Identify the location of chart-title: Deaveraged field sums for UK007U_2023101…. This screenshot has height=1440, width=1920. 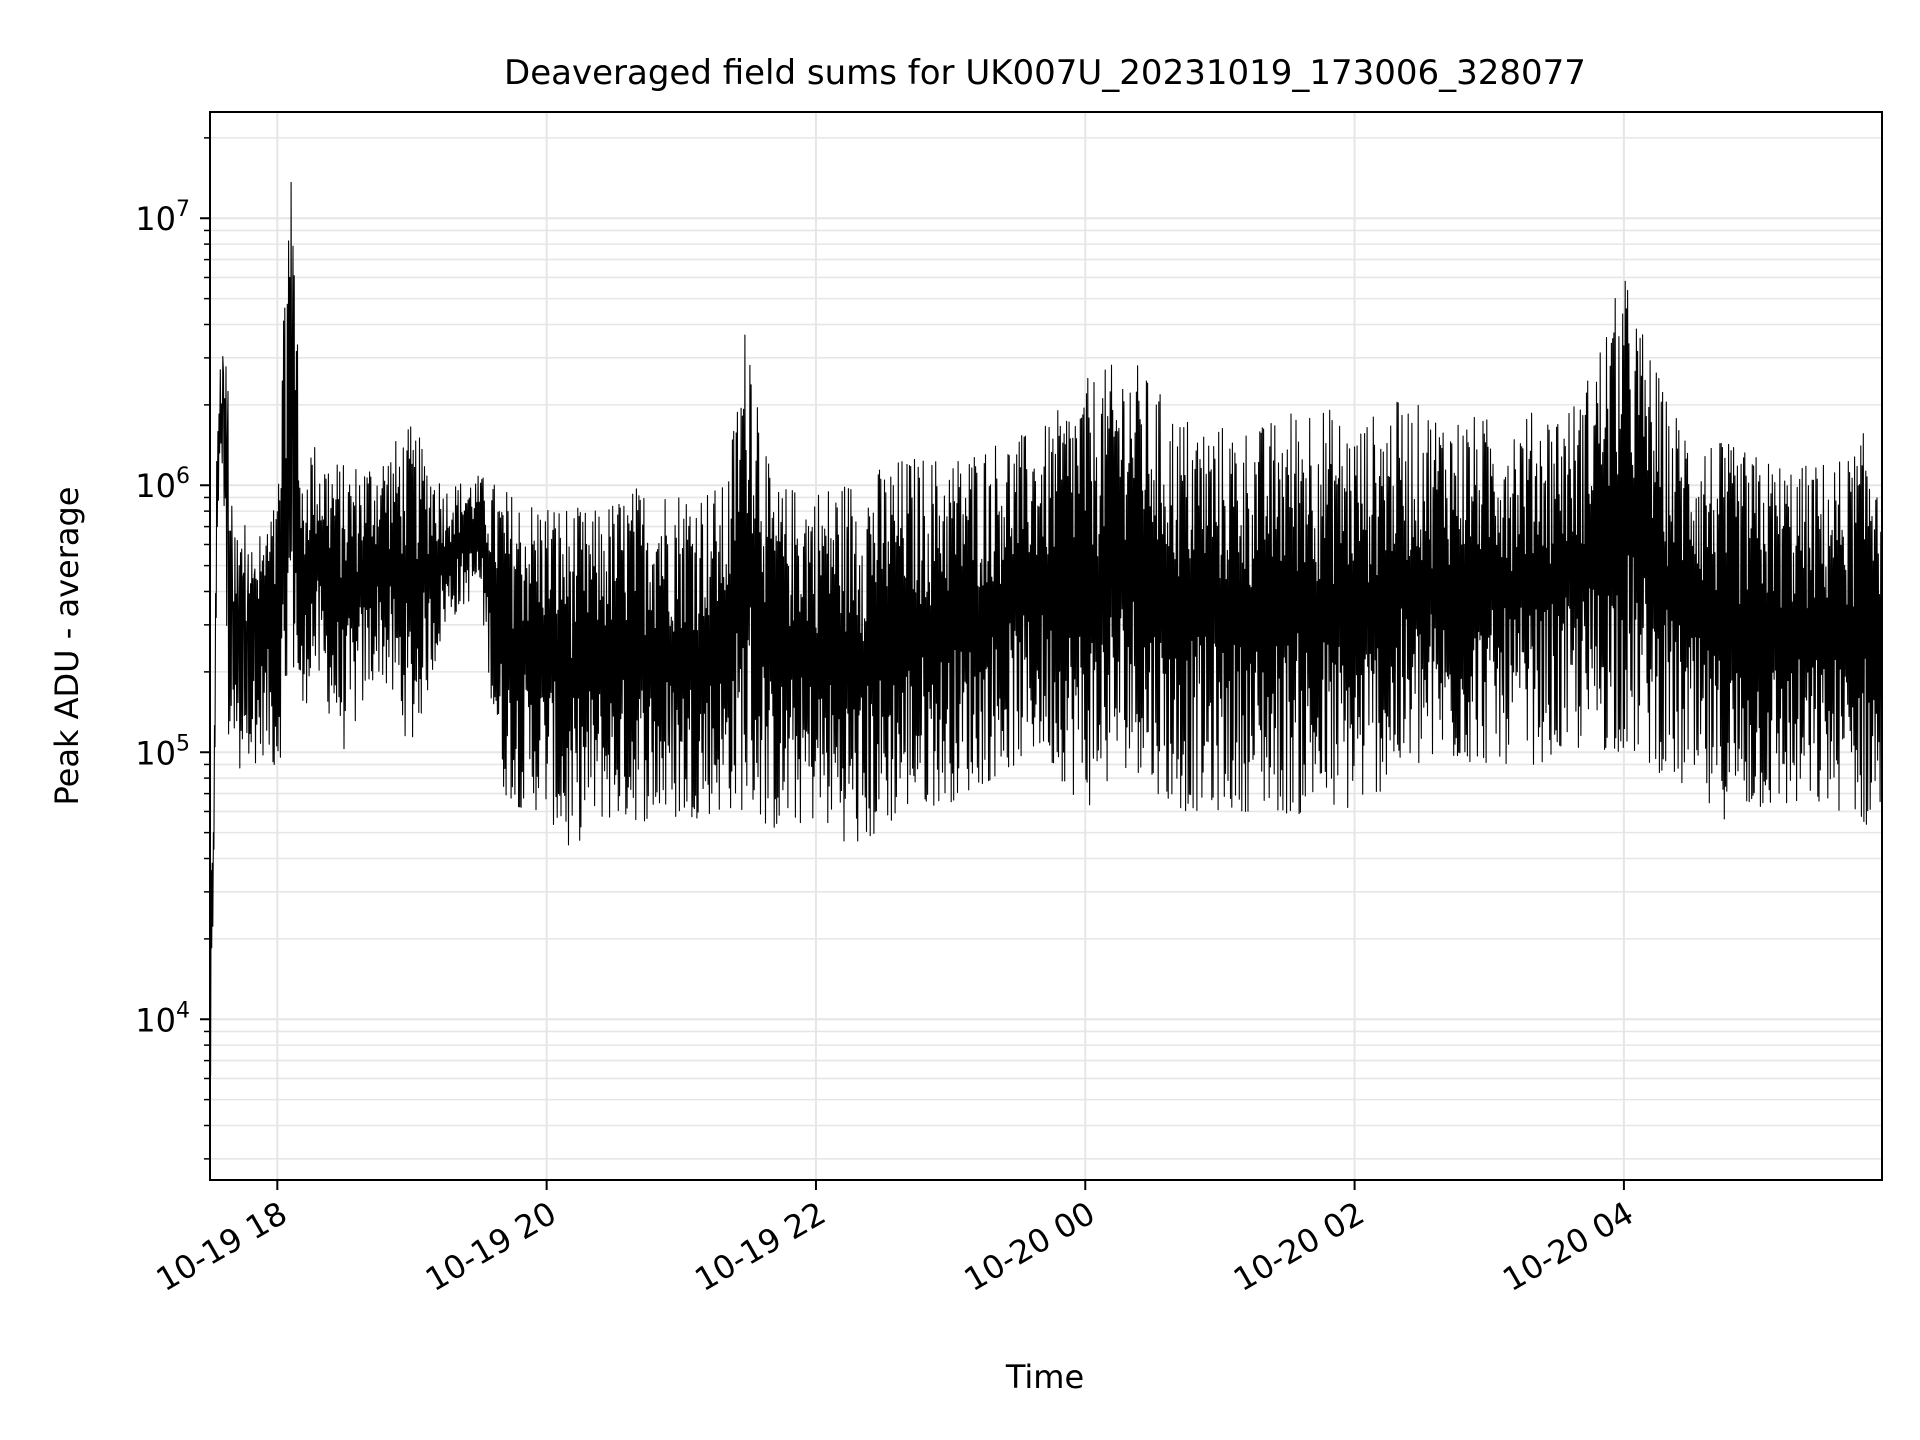
(1045, 73).